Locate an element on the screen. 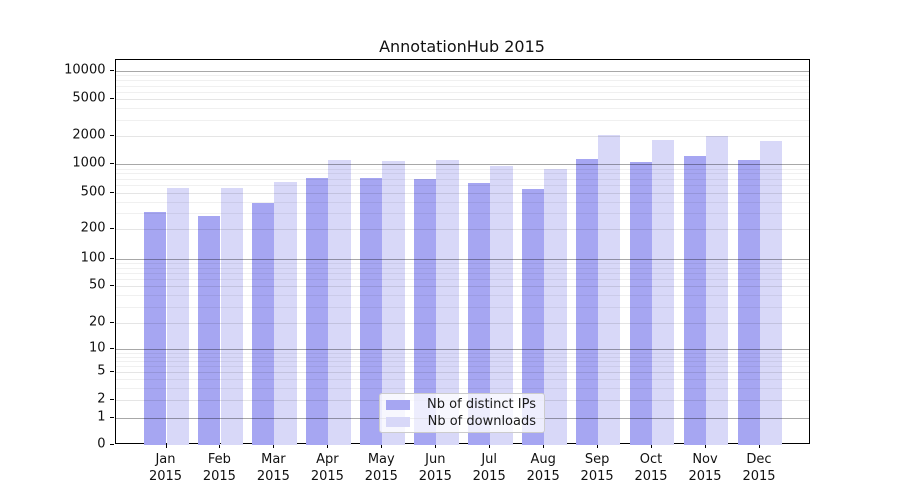  legend-item-distinct-ips: Nb of distinct IPs is located at coordinates (461, 404).